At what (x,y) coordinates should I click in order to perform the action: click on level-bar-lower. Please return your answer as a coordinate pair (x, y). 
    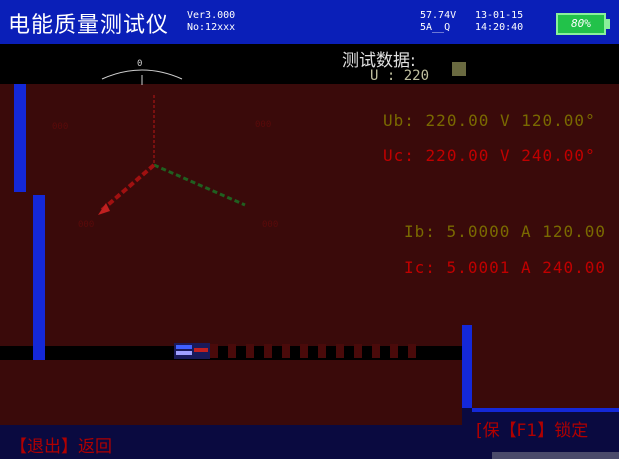
    Looking at the image, I should click on (39, 278).